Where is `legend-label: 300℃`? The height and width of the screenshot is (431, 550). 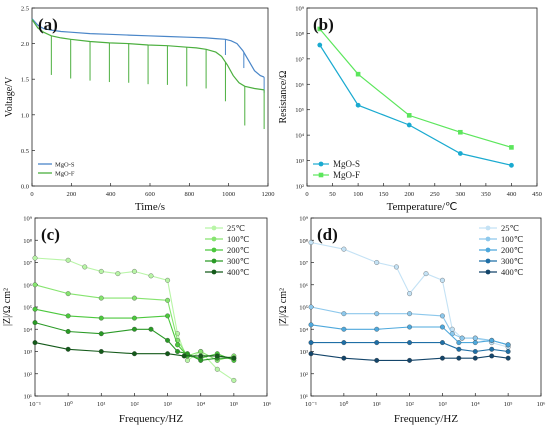
legend-label: 300℃ is located at coordinates (512, 261).